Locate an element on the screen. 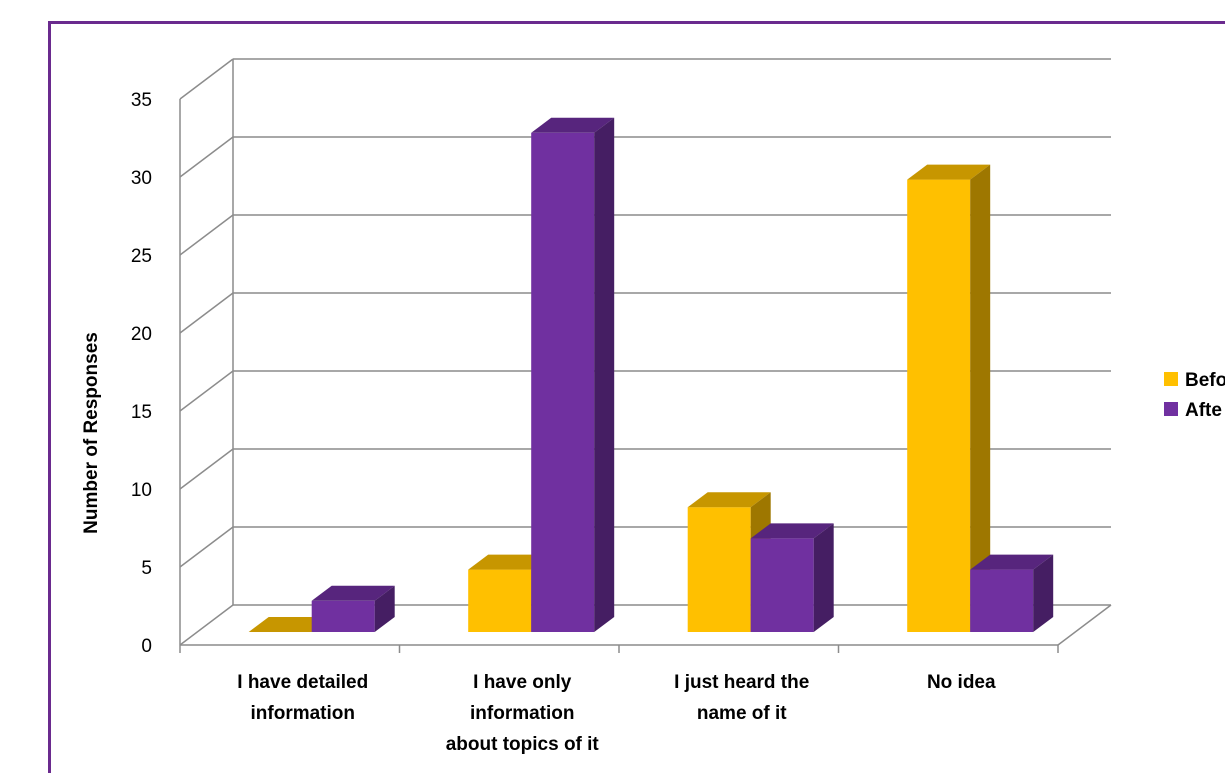 This screenshot has height=773, width=1225. legend-label: Befo is located at coordinates (1205, 380).